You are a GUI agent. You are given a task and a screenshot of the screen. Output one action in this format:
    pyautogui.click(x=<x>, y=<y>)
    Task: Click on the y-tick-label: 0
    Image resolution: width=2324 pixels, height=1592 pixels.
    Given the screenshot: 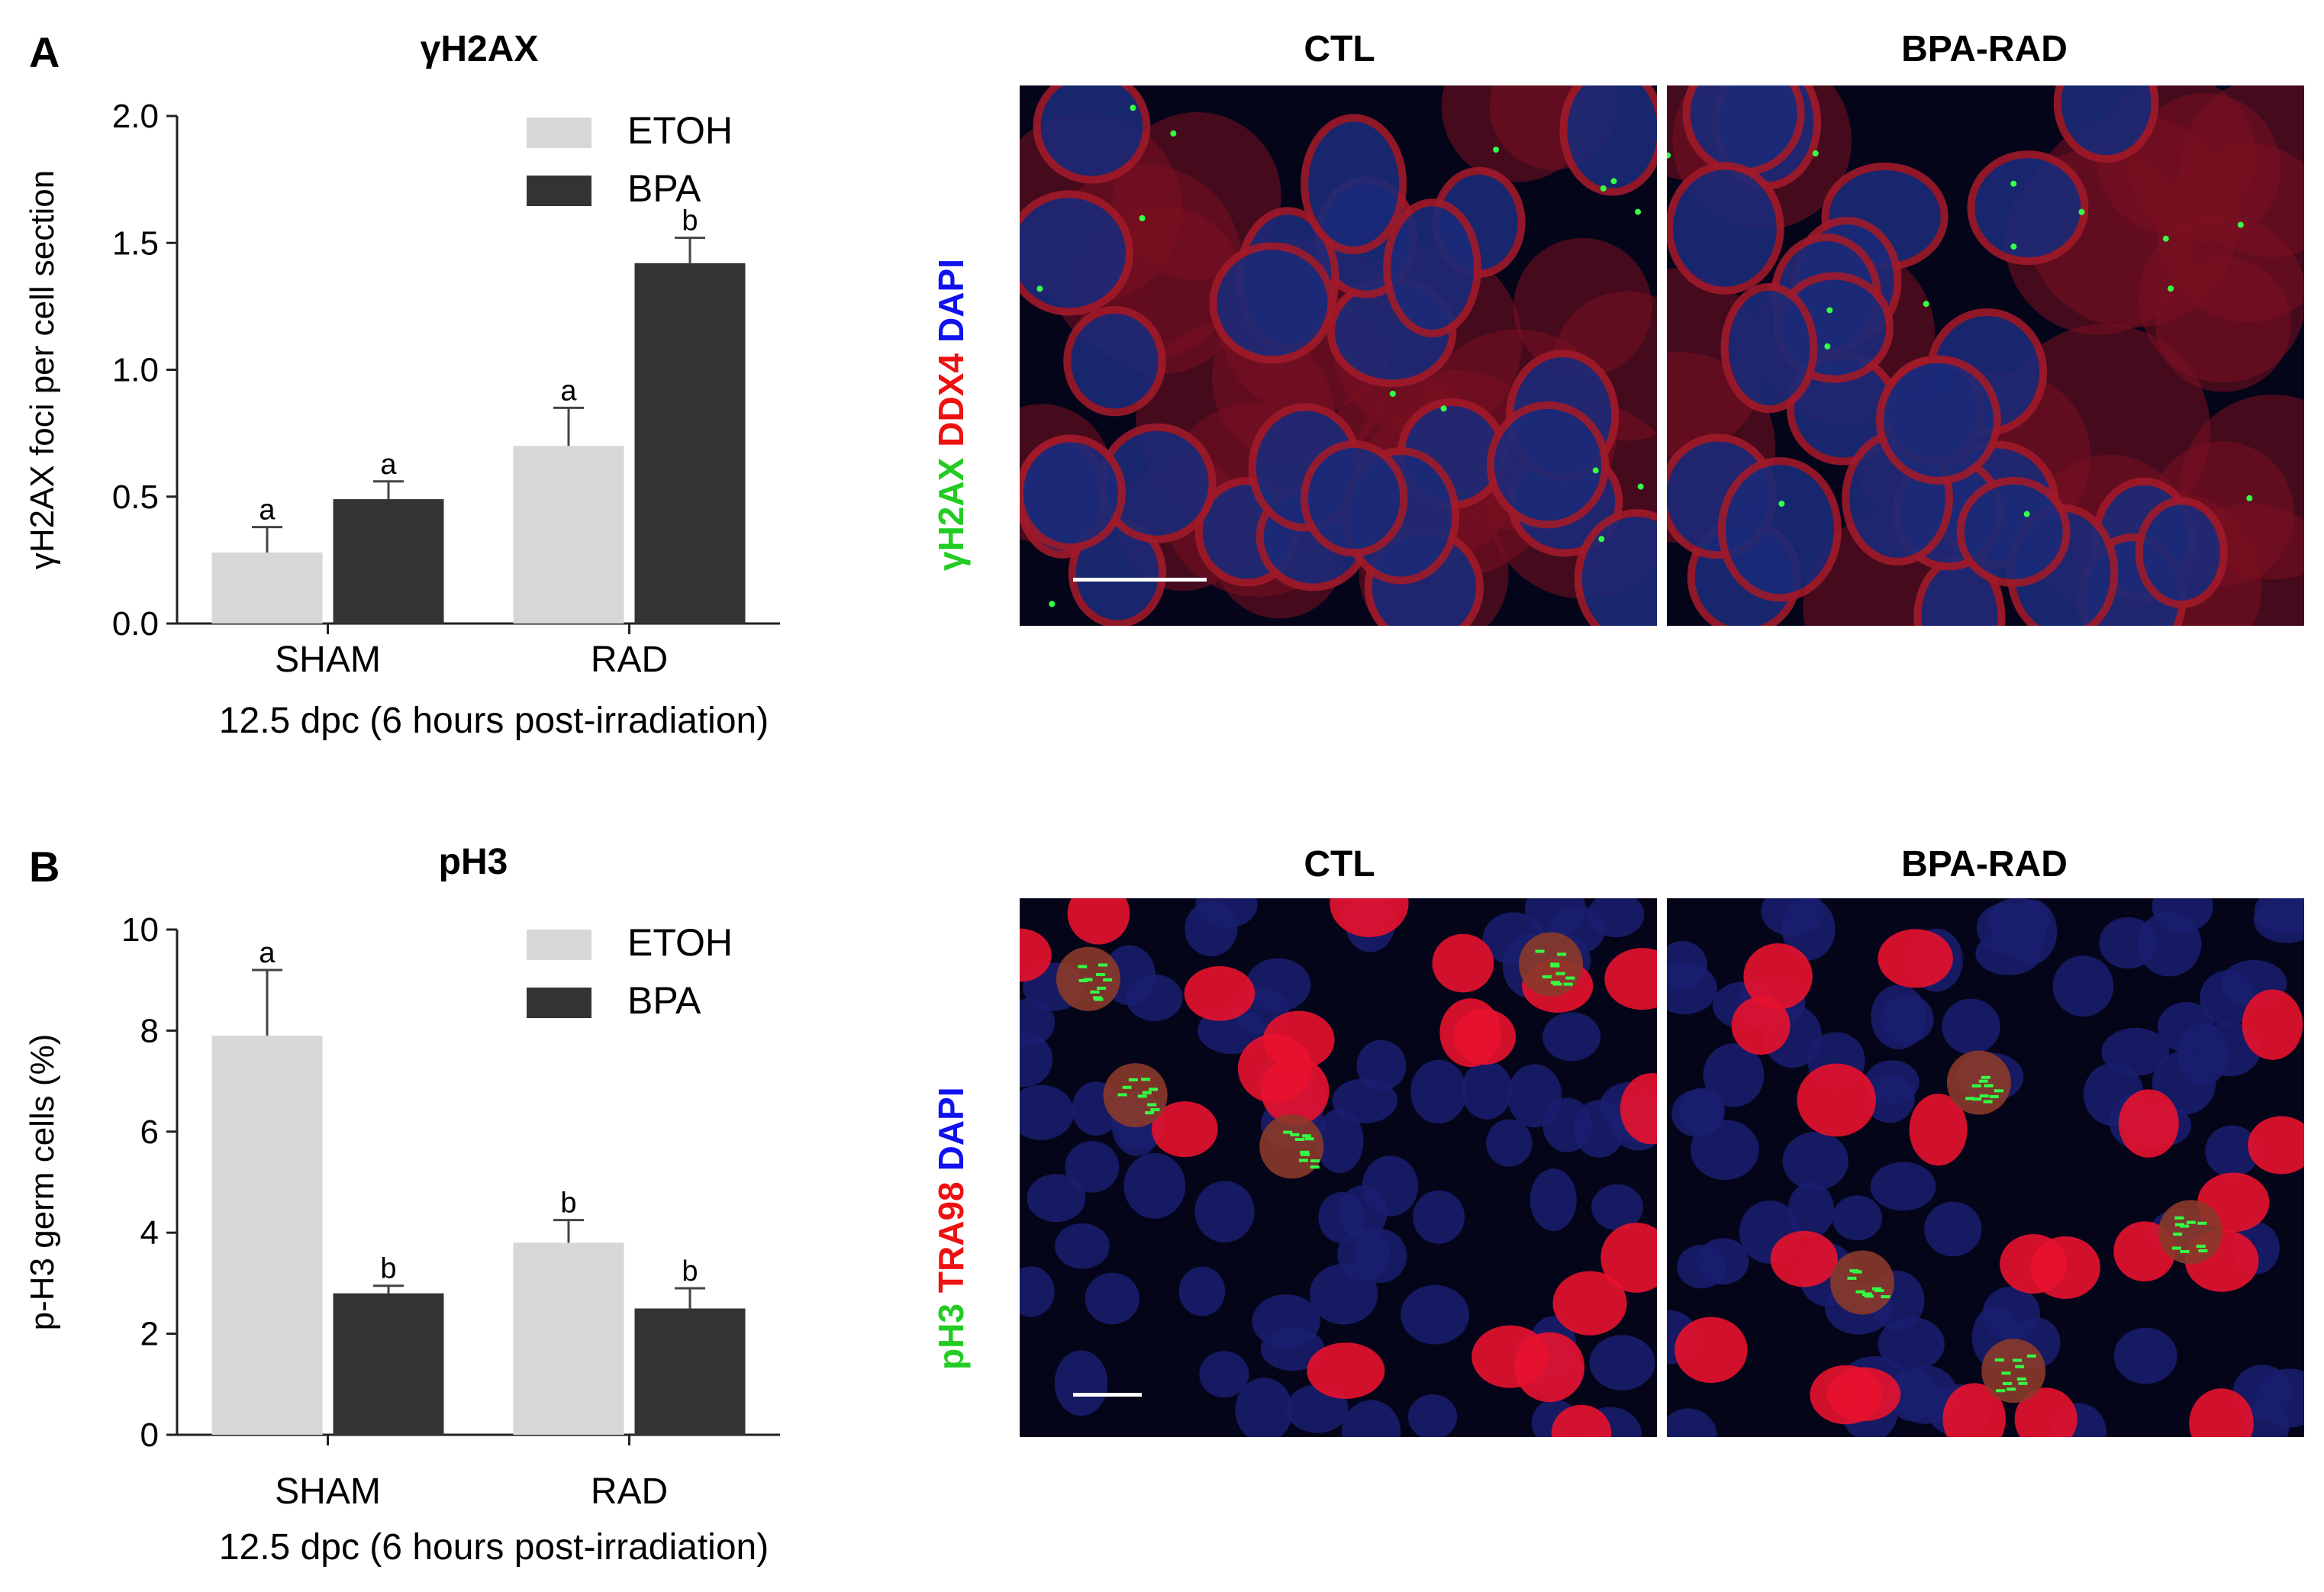 What is the action you would take?
    pyautogui.click(x=149, y=1435)
    